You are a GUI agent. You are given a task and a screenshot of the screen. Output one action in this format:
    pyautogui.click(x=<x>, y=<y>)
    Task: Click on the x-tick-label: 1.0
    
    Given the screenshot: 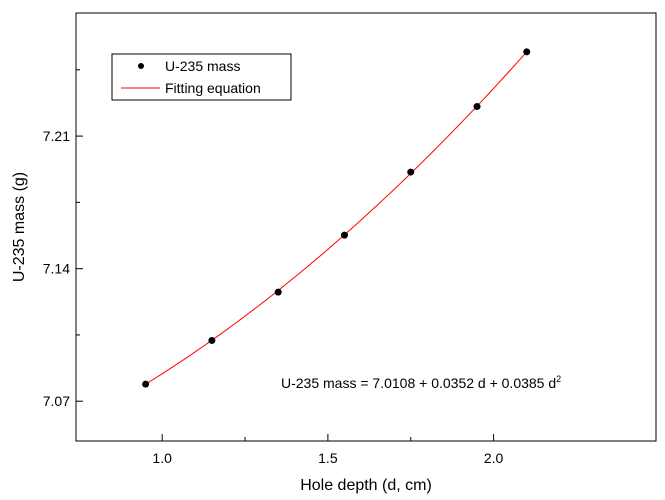 What is the action you would take?
    pyautogui.click(x=162, y=458)
    